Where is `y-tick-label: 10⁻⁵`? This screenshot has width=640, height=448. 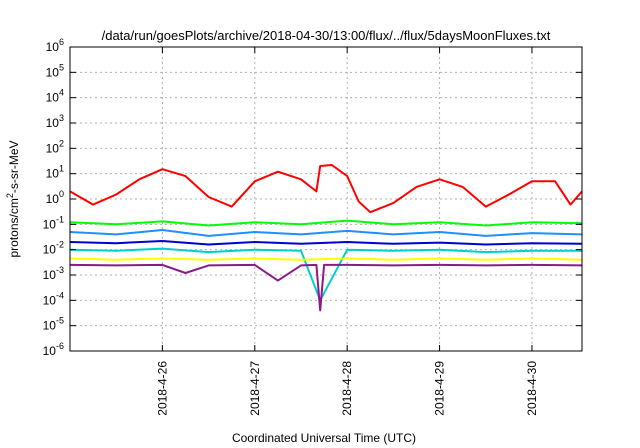
y-tick-label: 10⁻⁵ is located at coordinates (53, 324).